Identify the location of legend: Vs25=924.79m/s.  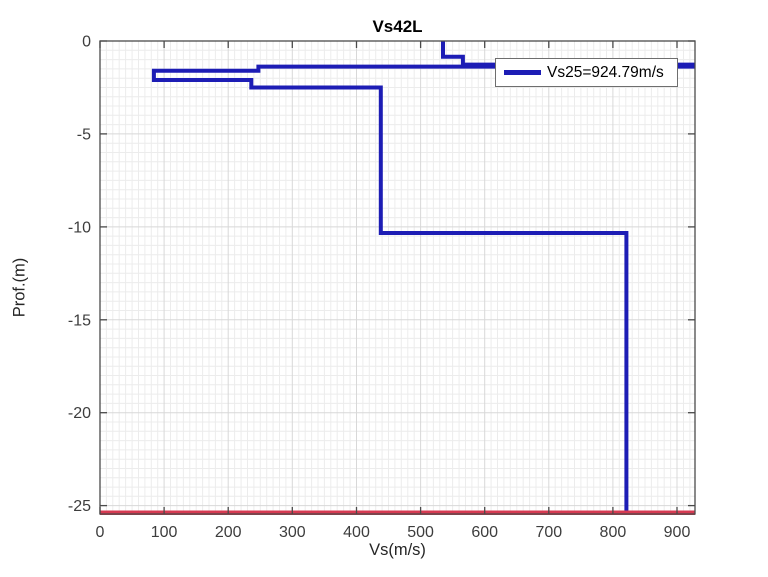
(586, 72).